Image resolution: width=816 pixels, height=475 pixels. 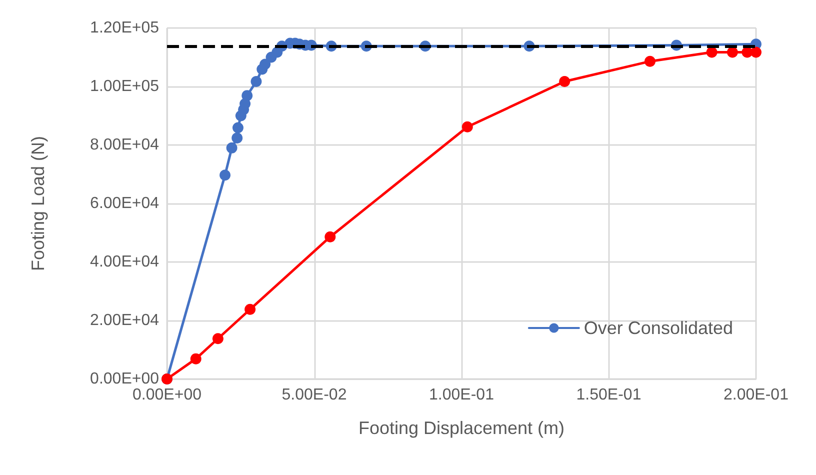 What do you see at coordinates (125, 379) in the screenshot?
I see `y-tick-label: 0.00E+00` at bounding box center [125, 379].